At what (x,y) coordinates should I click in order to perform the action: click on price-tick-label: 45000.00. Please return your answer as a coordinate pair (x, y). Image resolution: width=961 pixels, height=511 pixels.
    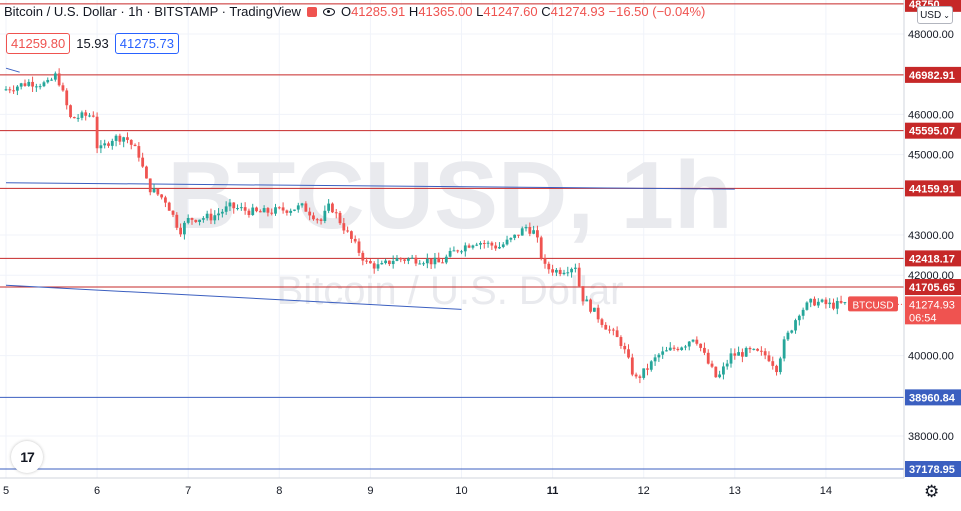
    Looking at the image, I should click on (931, 156).